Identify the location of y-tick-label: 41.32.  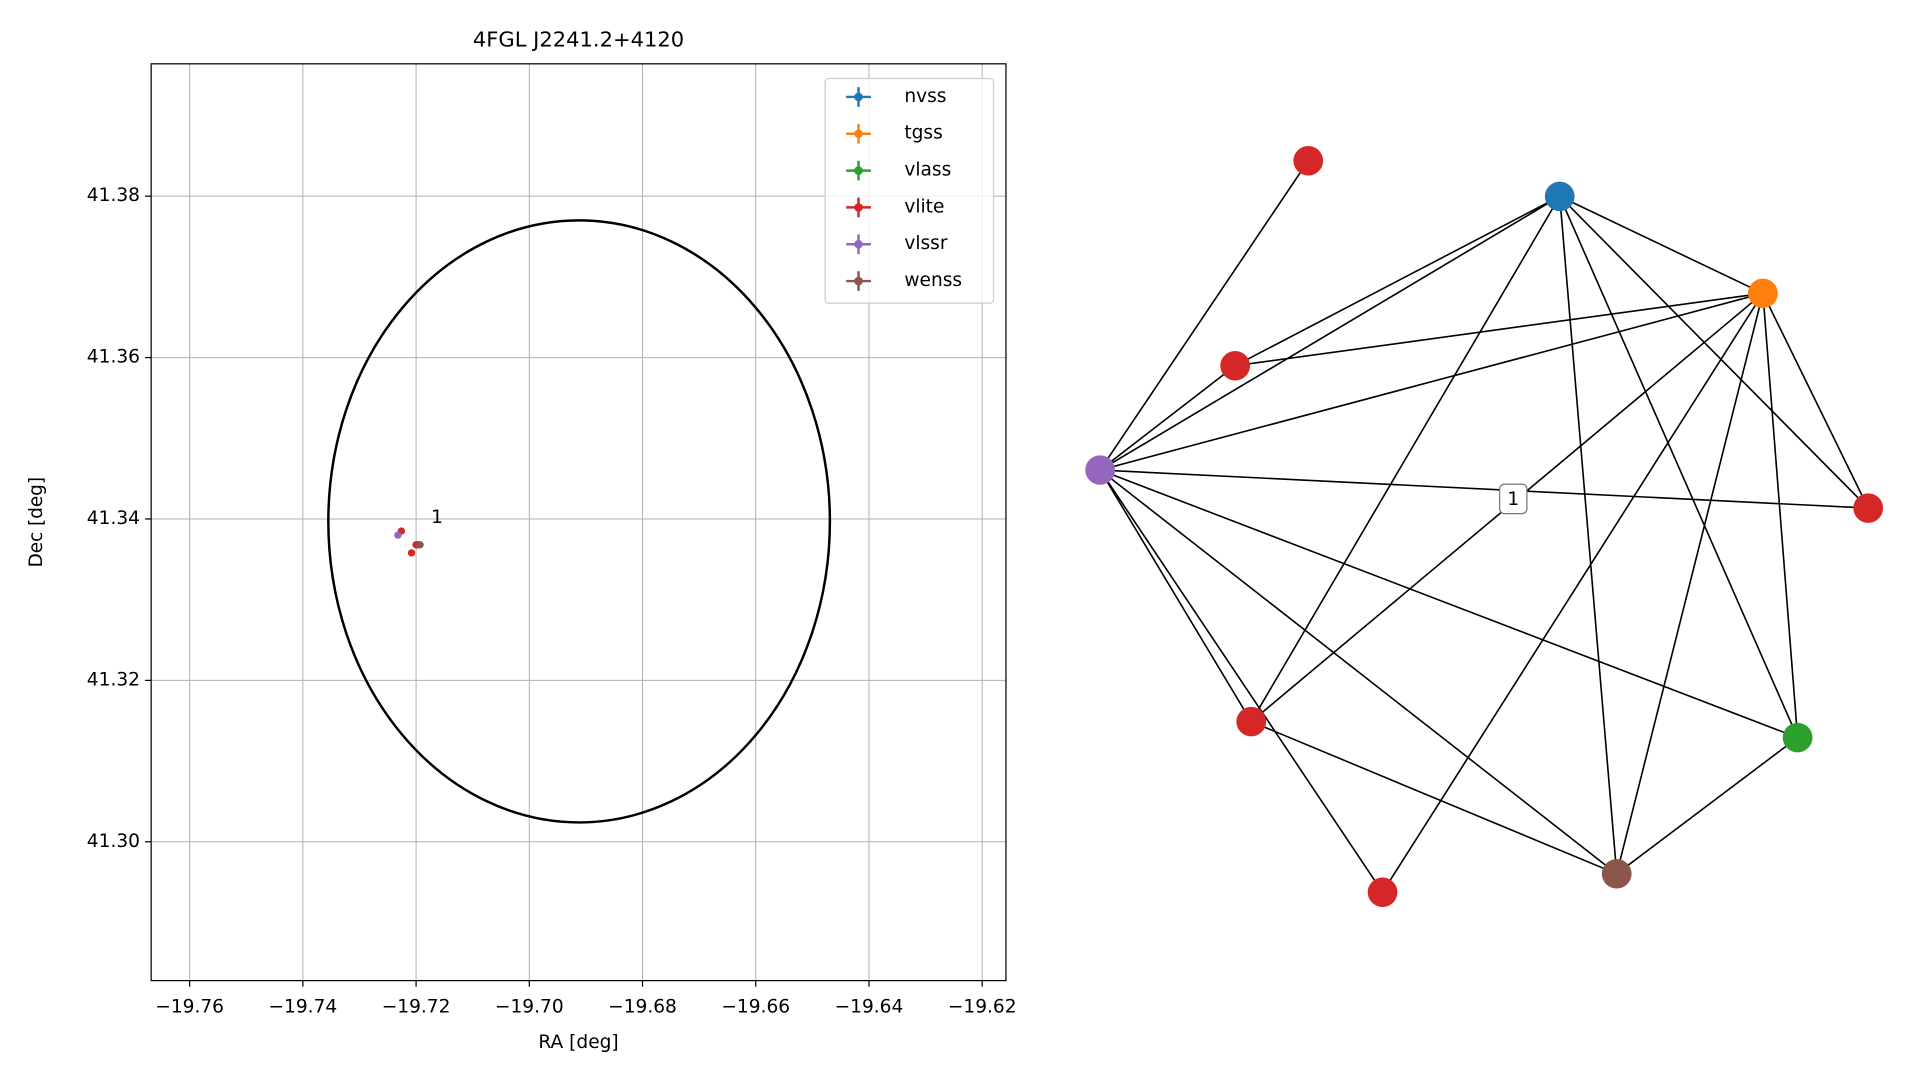
(113, 679).